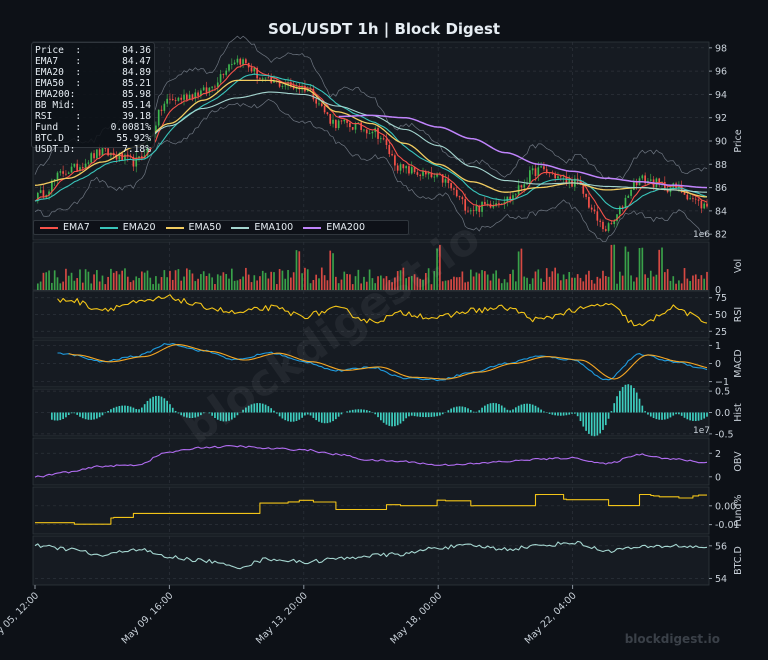 The width and height of the screenshot is (768, 660). I want to click on obv-ytick-label-0: 0, so click(718, 477).